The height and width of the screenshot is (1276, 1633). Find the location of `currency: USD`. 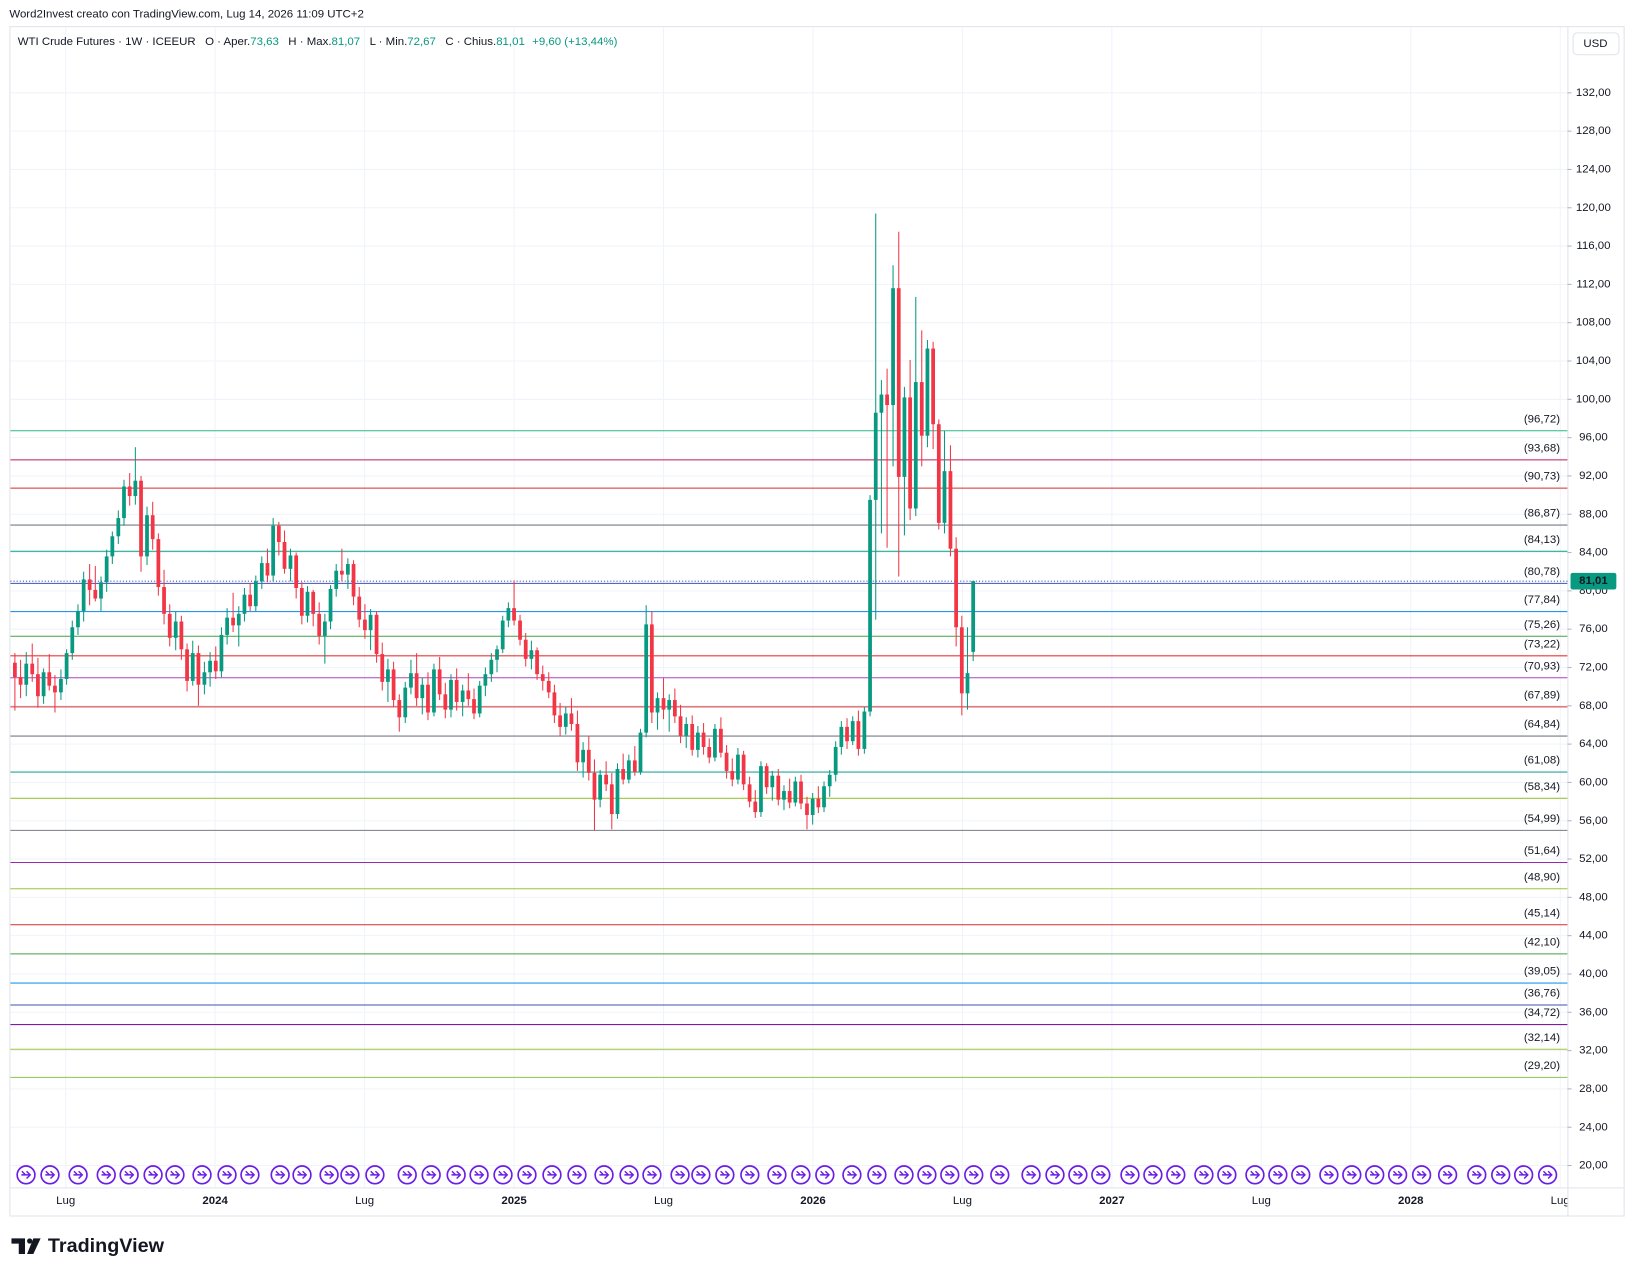

currency: USD is located at coordinates (1595, 44).